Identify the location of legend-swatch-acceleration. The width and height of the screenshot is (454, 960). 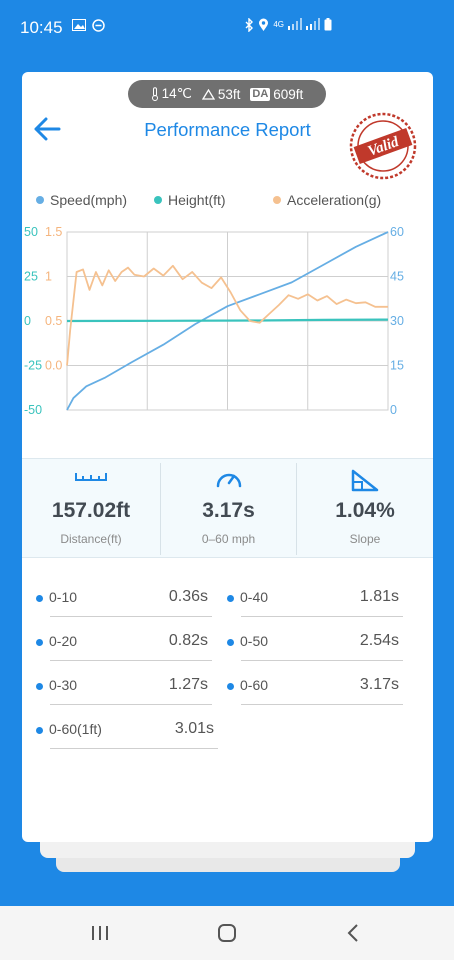
(277, 200).